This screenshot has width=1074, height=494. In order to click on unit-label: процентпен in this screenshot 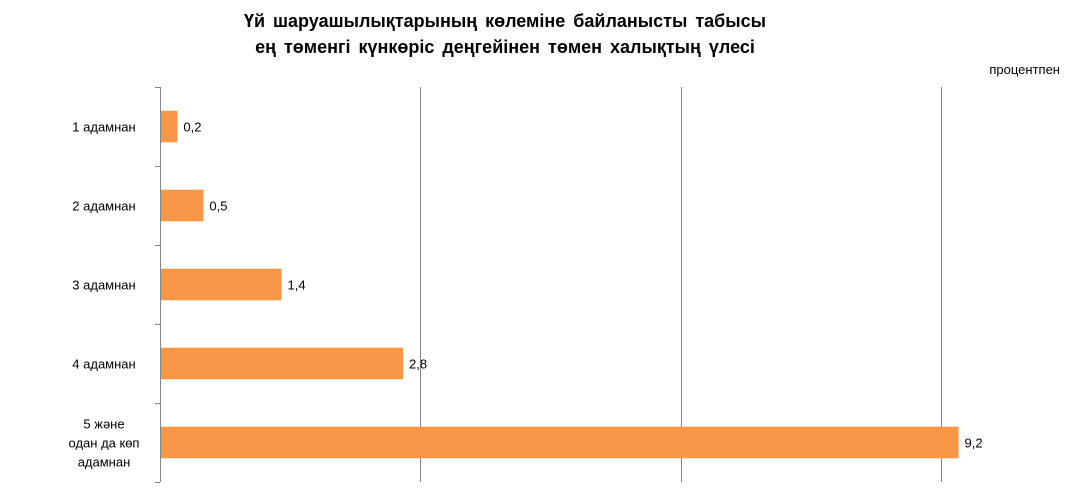, I will do `click(1024, 69)`.